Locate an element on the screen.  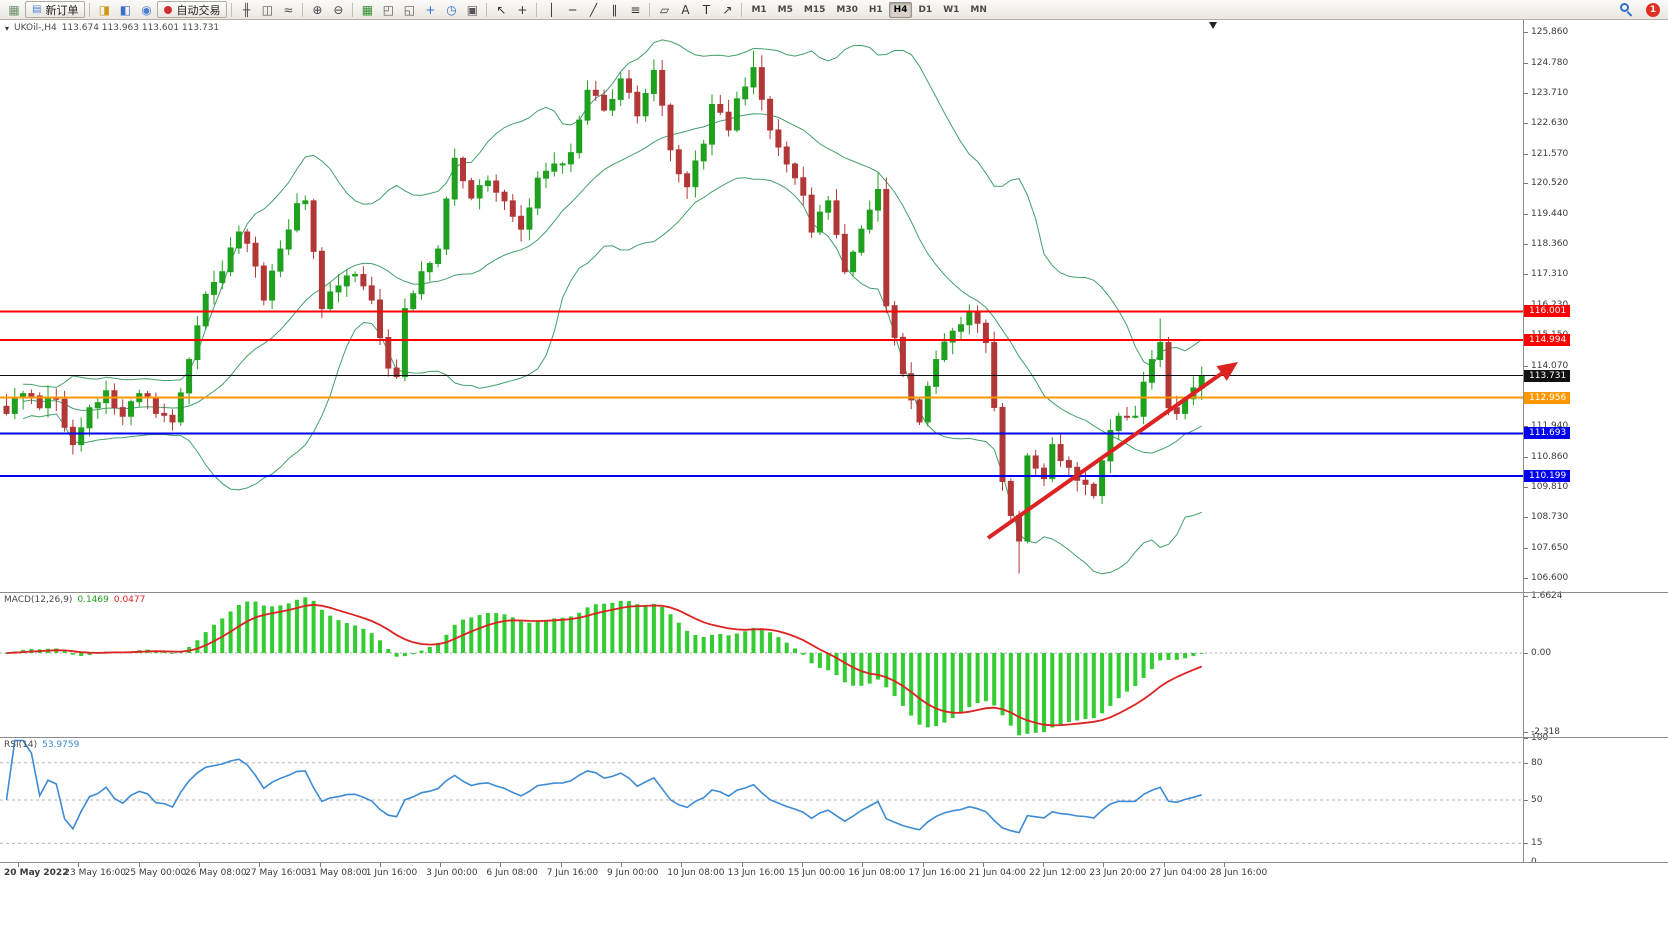
time-label: 7 Jun 16:00 is located at coordinates (572, 873).